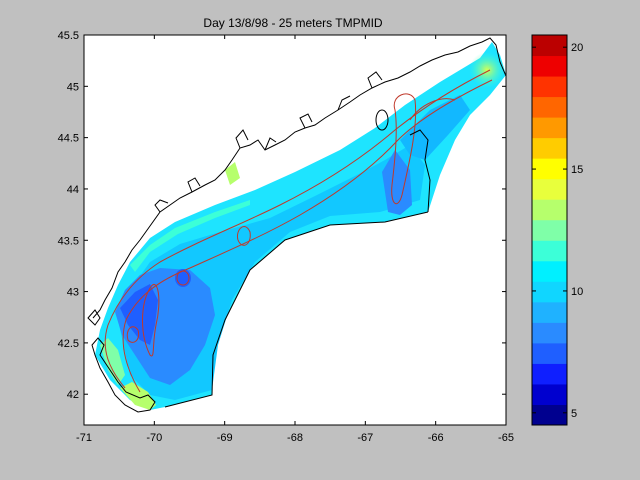  I want to click on colorbar-tick-label: 5, so click(574, 414).